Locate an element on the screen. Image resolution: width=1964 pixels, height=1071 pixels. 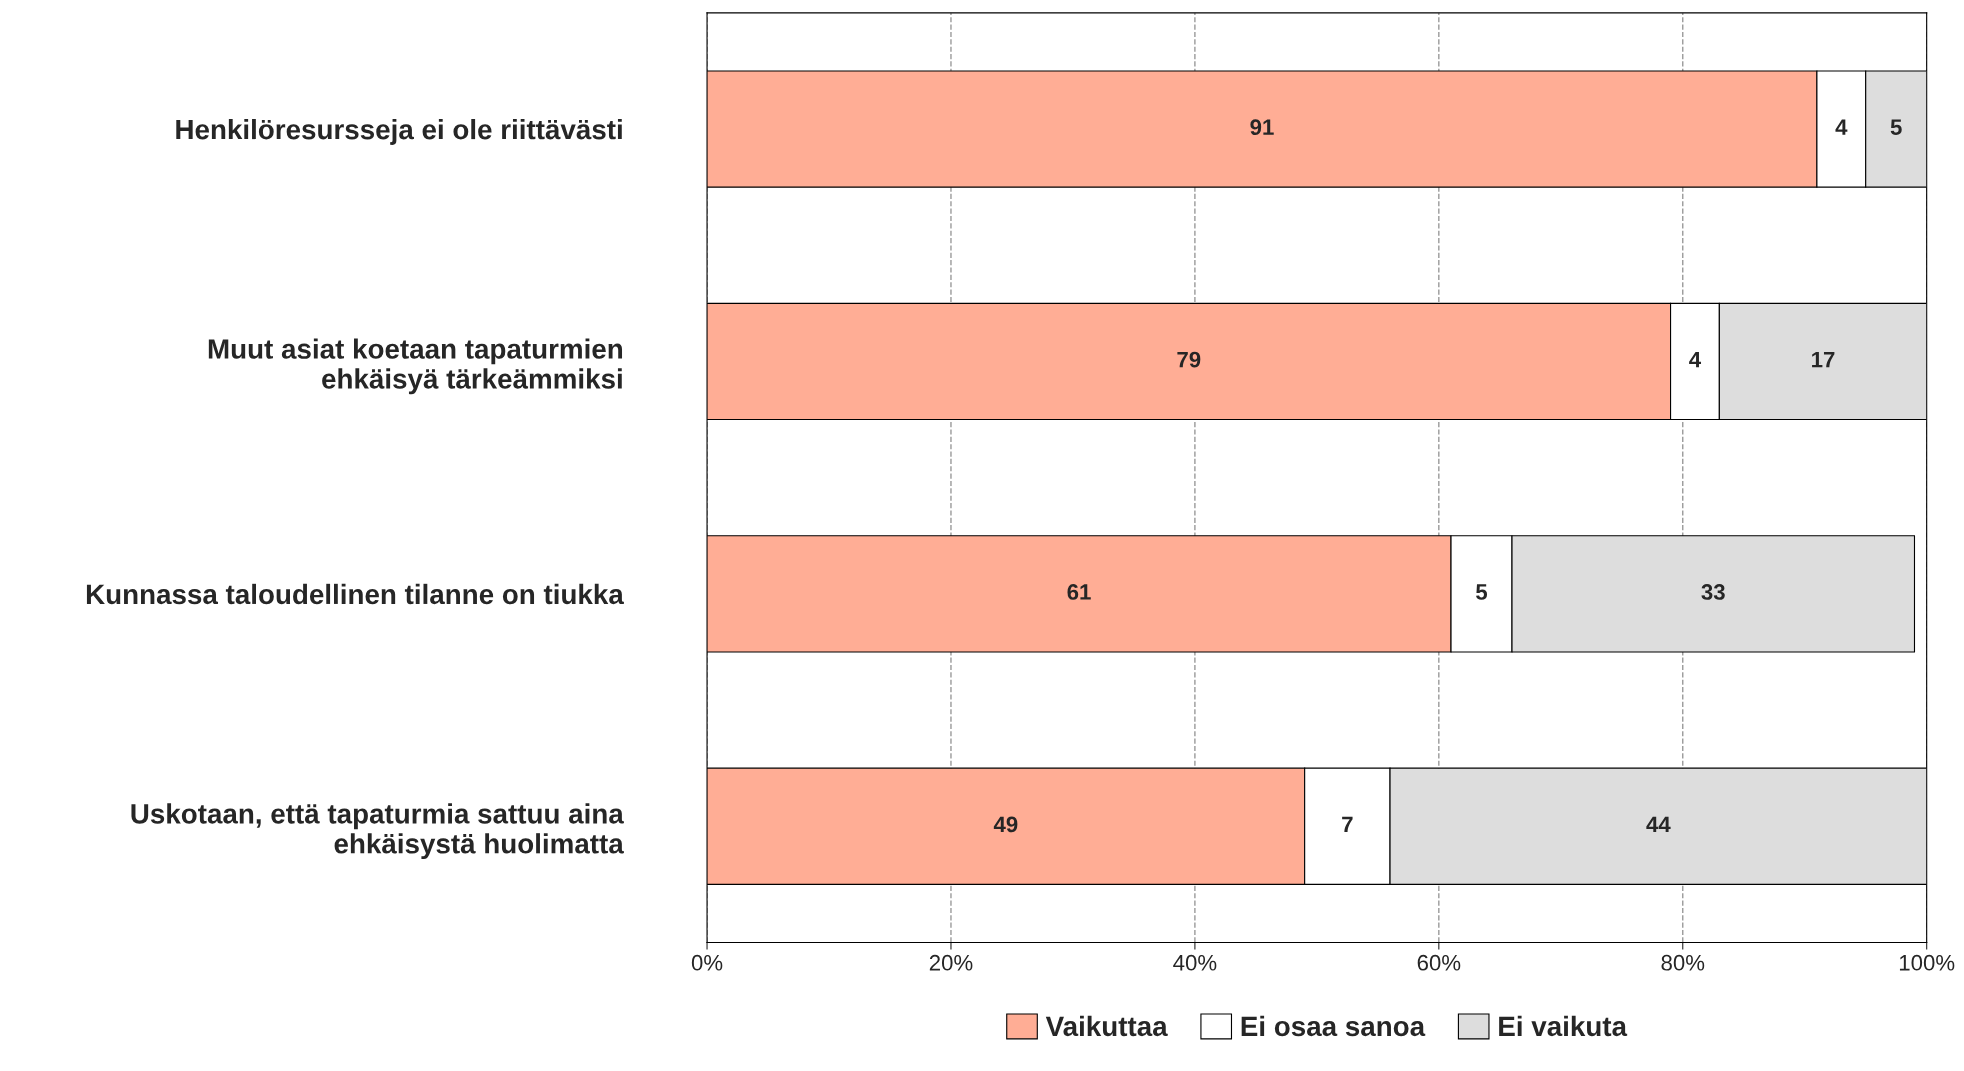
x-tick-label: 100% is located at coordinates (1927, 962).